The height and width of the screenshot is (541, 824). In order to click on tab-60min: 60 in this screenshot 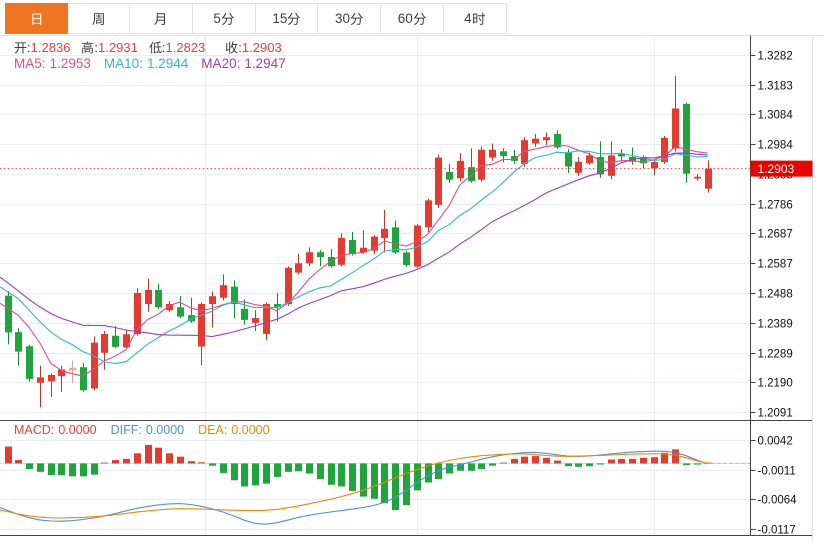, I will do `click(412, 18)`.